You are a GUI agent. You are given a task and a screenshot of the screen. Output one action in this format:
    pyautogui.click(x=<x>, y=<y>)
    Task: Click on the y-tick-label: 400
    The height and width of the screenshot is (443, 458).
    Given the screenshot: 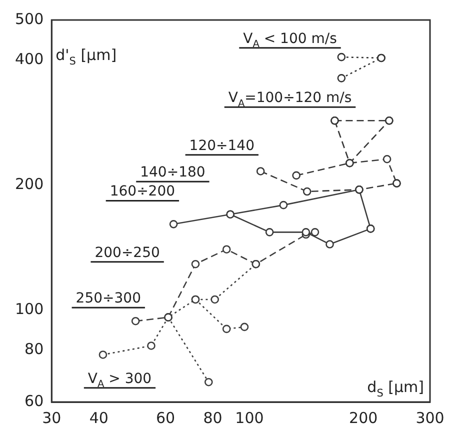 What is the action you would take?
    pyautogui.click(x=29, y=59)
    